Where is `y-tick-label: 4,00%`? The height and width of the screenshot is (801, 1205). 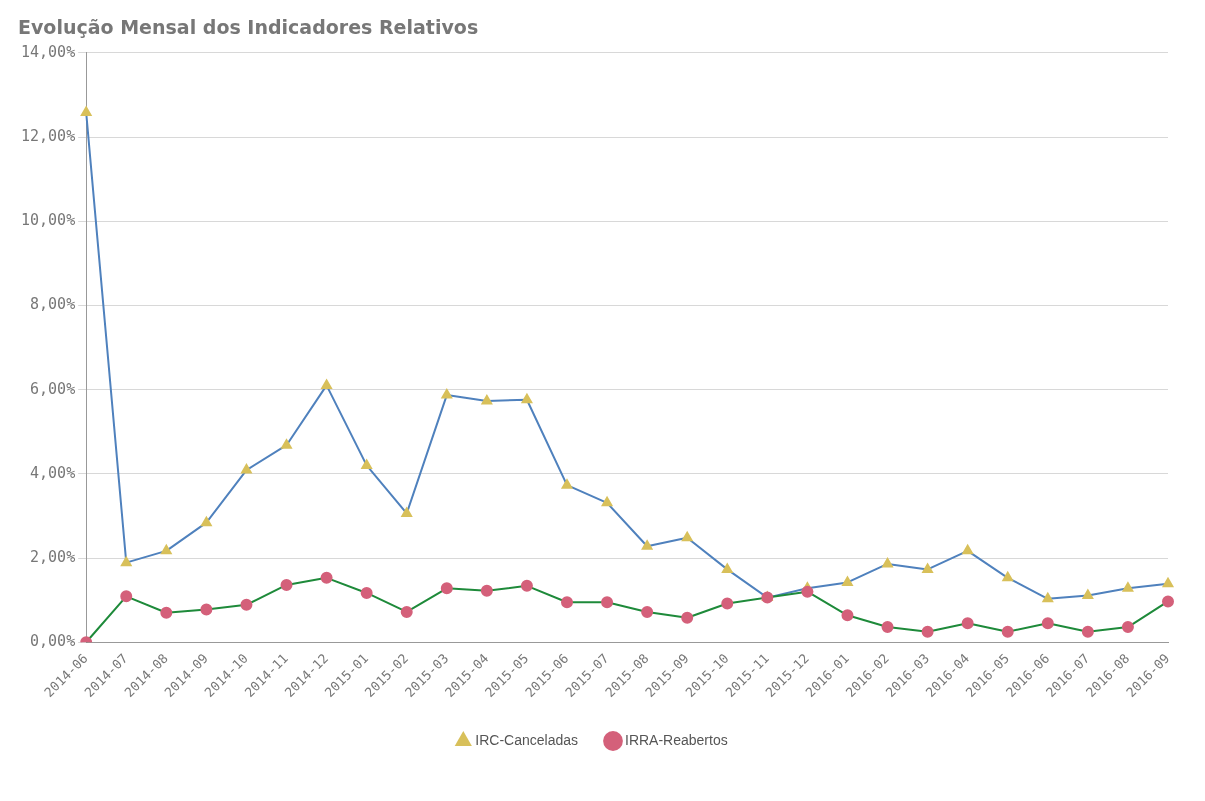
y-tick-label: 4,00% is located at coordinates (53, 472).